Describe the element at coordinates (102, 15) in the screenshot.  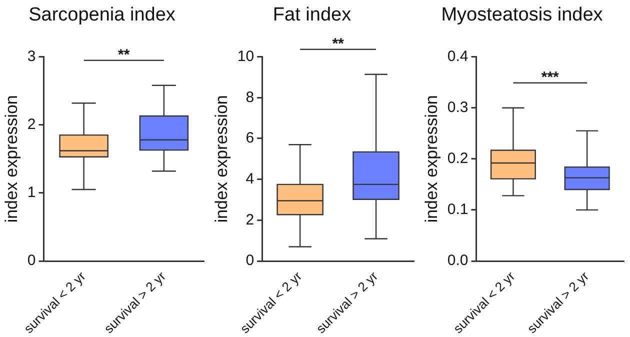
I see `chart-title: Sarcopenia index` at that location.